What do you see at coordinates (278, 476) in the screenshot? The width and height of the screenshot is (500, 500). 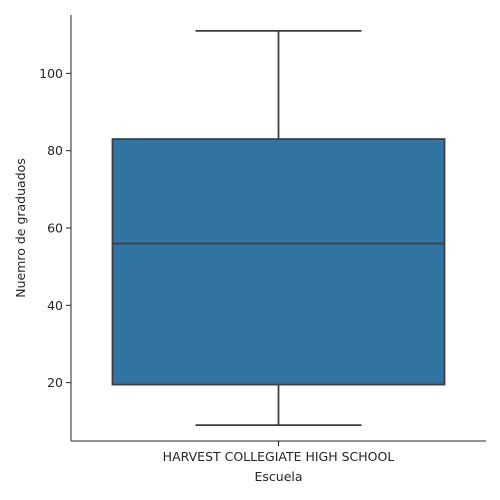 I see `x-axis-label: Escuela` at bounding box center [278, 476].